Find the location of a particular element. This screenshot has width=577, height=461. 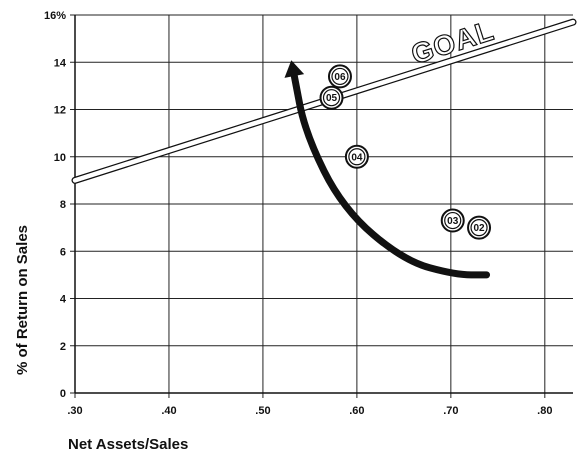

point-label: 05 is located at coordinates (332, 98).